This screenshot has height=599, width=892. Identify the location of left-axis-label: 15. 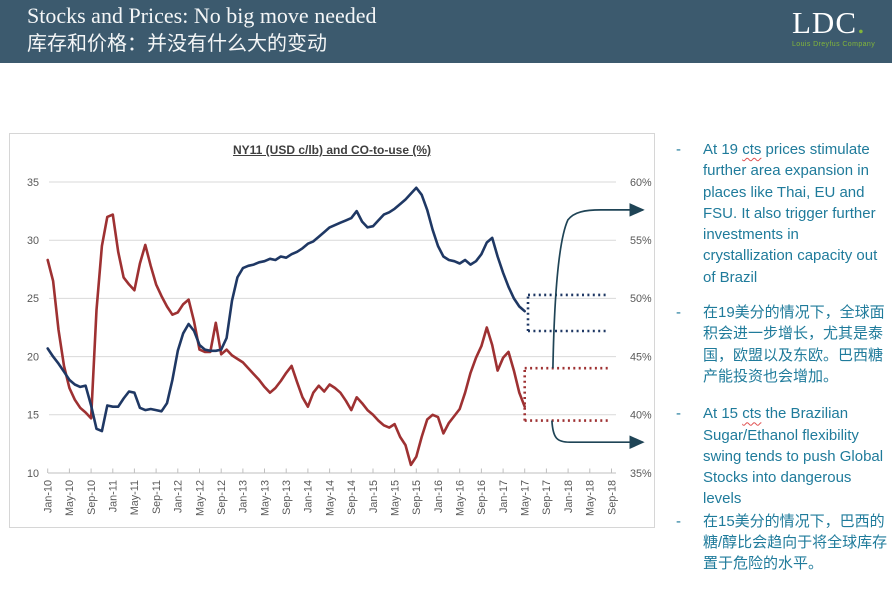
(33, 416).